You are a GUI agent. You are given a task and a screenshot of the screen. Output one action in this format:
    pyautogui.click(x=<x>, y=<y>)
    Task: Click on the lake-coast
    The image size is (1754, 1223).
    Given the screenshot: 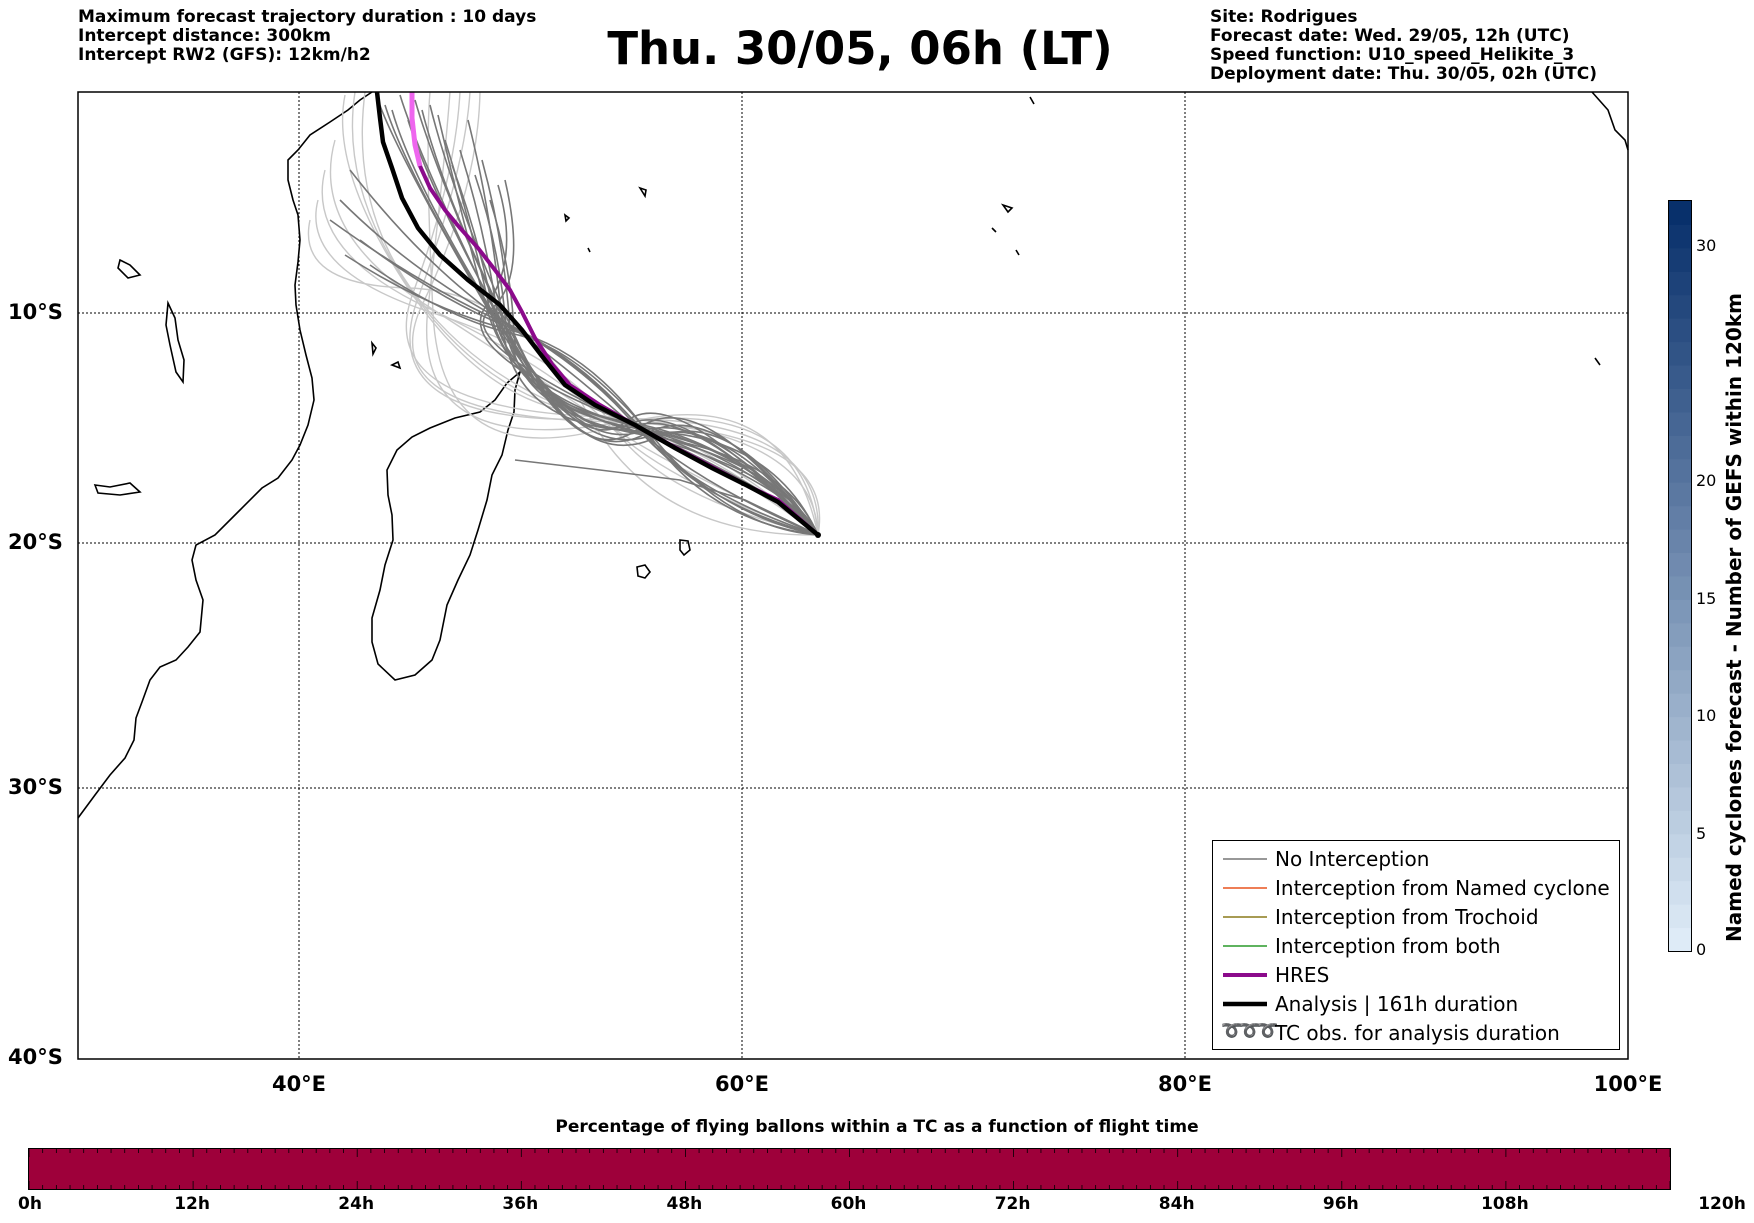 What is the action you would take?
    pyautogui.click(x=117, y=489)
    